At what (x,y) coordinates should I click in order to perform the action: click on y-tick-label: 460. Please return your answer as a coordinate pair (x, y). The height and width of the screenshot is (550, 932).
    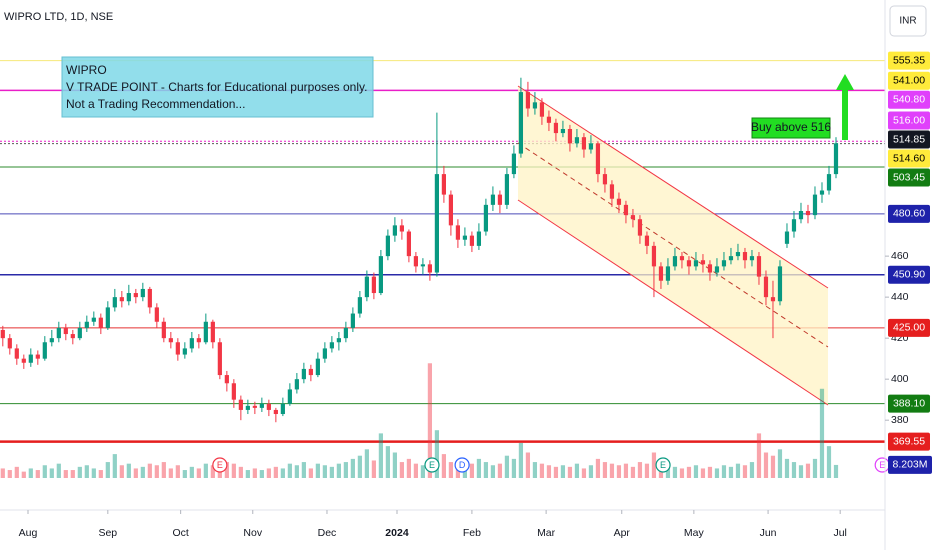
    Looking at the image, I should click on (900, 256).